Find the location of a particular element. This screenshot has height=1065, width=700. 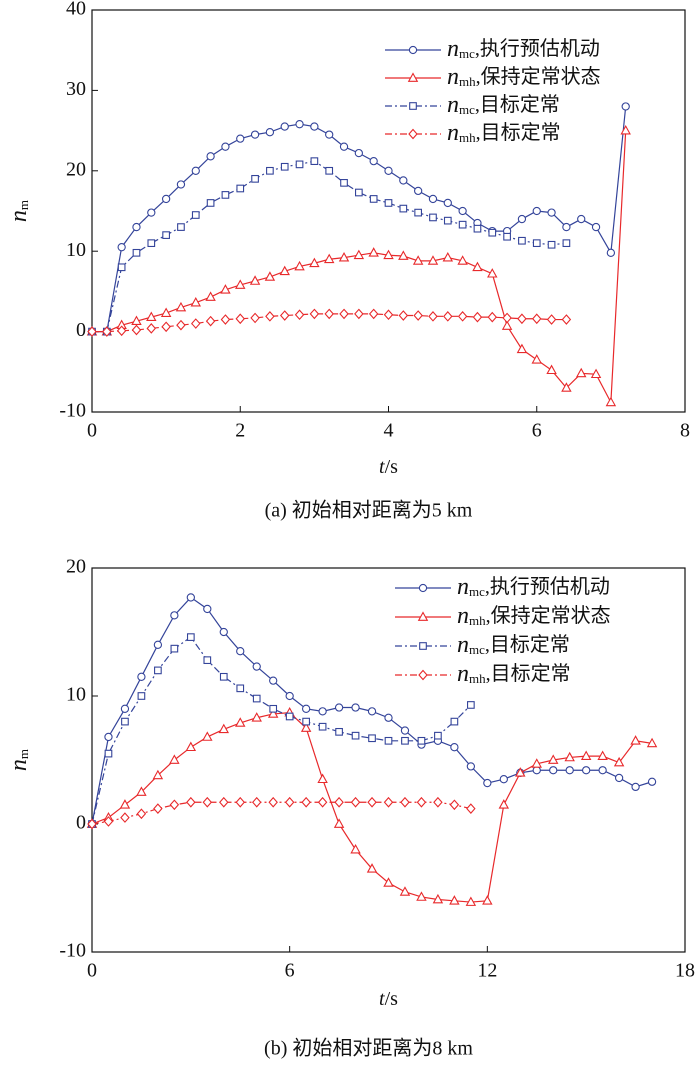

y-tick-label: 10 is located at coordinates (76, 695).